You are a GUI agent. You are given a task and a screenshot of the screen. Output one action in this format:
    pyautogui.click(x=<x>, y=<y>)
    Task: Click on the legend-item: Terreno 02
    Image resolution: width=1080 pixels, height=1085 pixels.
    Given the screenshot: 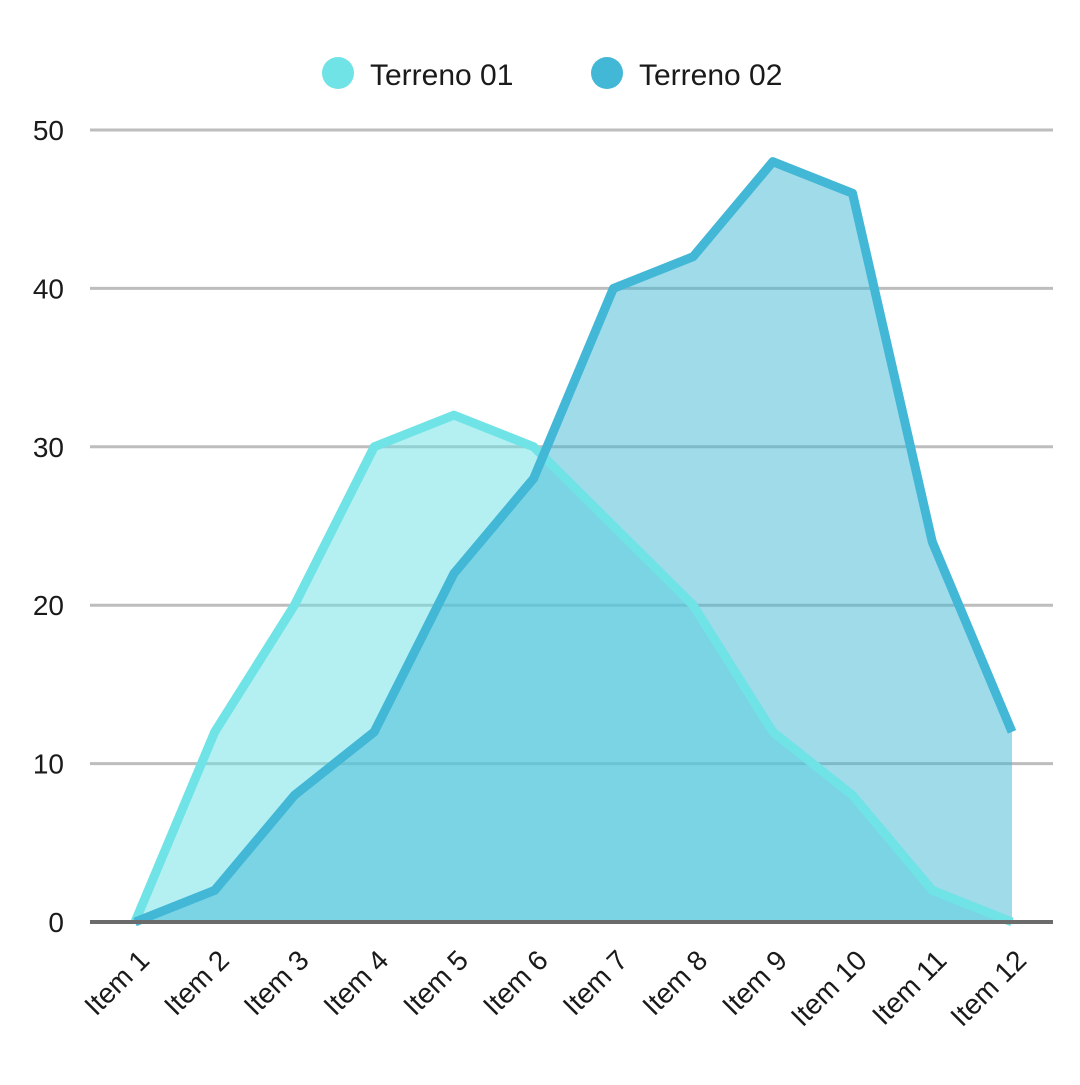 What is the action you would take?
    pyautogui.click(x=686, y=74)
    